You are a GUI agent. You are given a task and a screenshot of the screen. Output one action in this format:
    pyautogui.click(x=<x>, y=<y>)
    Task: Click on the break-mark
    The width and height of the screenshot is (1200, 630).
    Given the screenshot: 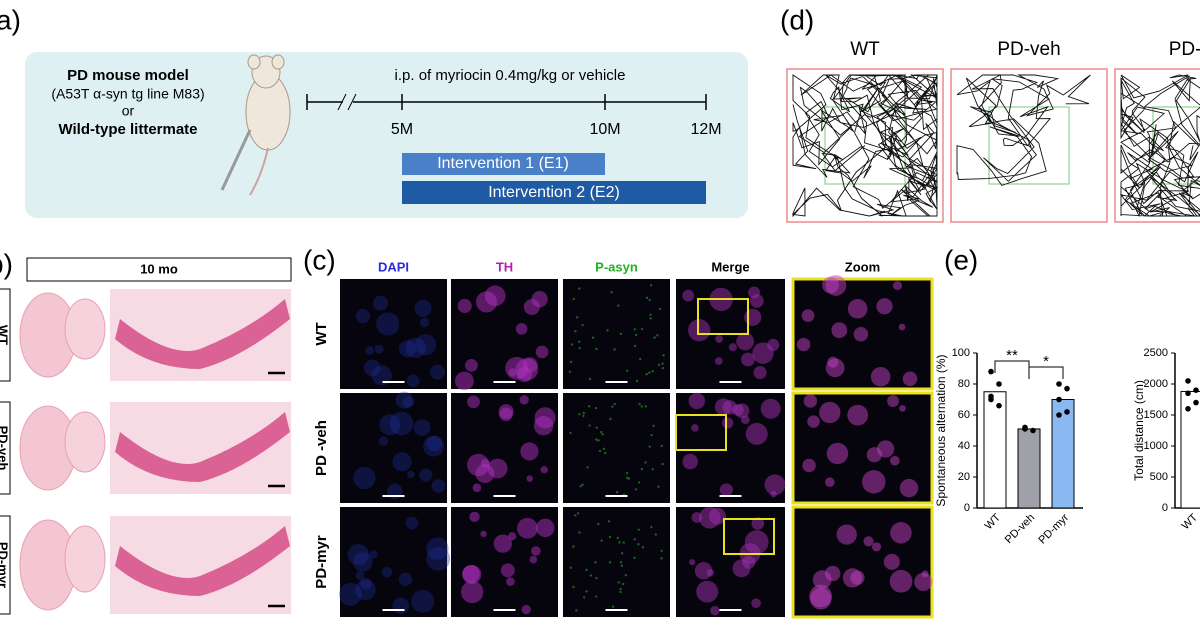 What is the action you would take?
    pyautogui.click(x=342, y=102)
    